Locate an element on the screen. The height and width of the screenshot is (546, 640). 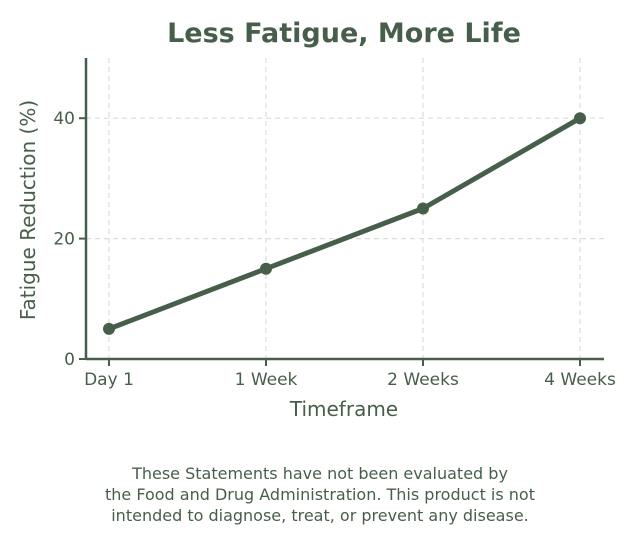
y-tick-label: 0 is located at coordinates (69, 360).